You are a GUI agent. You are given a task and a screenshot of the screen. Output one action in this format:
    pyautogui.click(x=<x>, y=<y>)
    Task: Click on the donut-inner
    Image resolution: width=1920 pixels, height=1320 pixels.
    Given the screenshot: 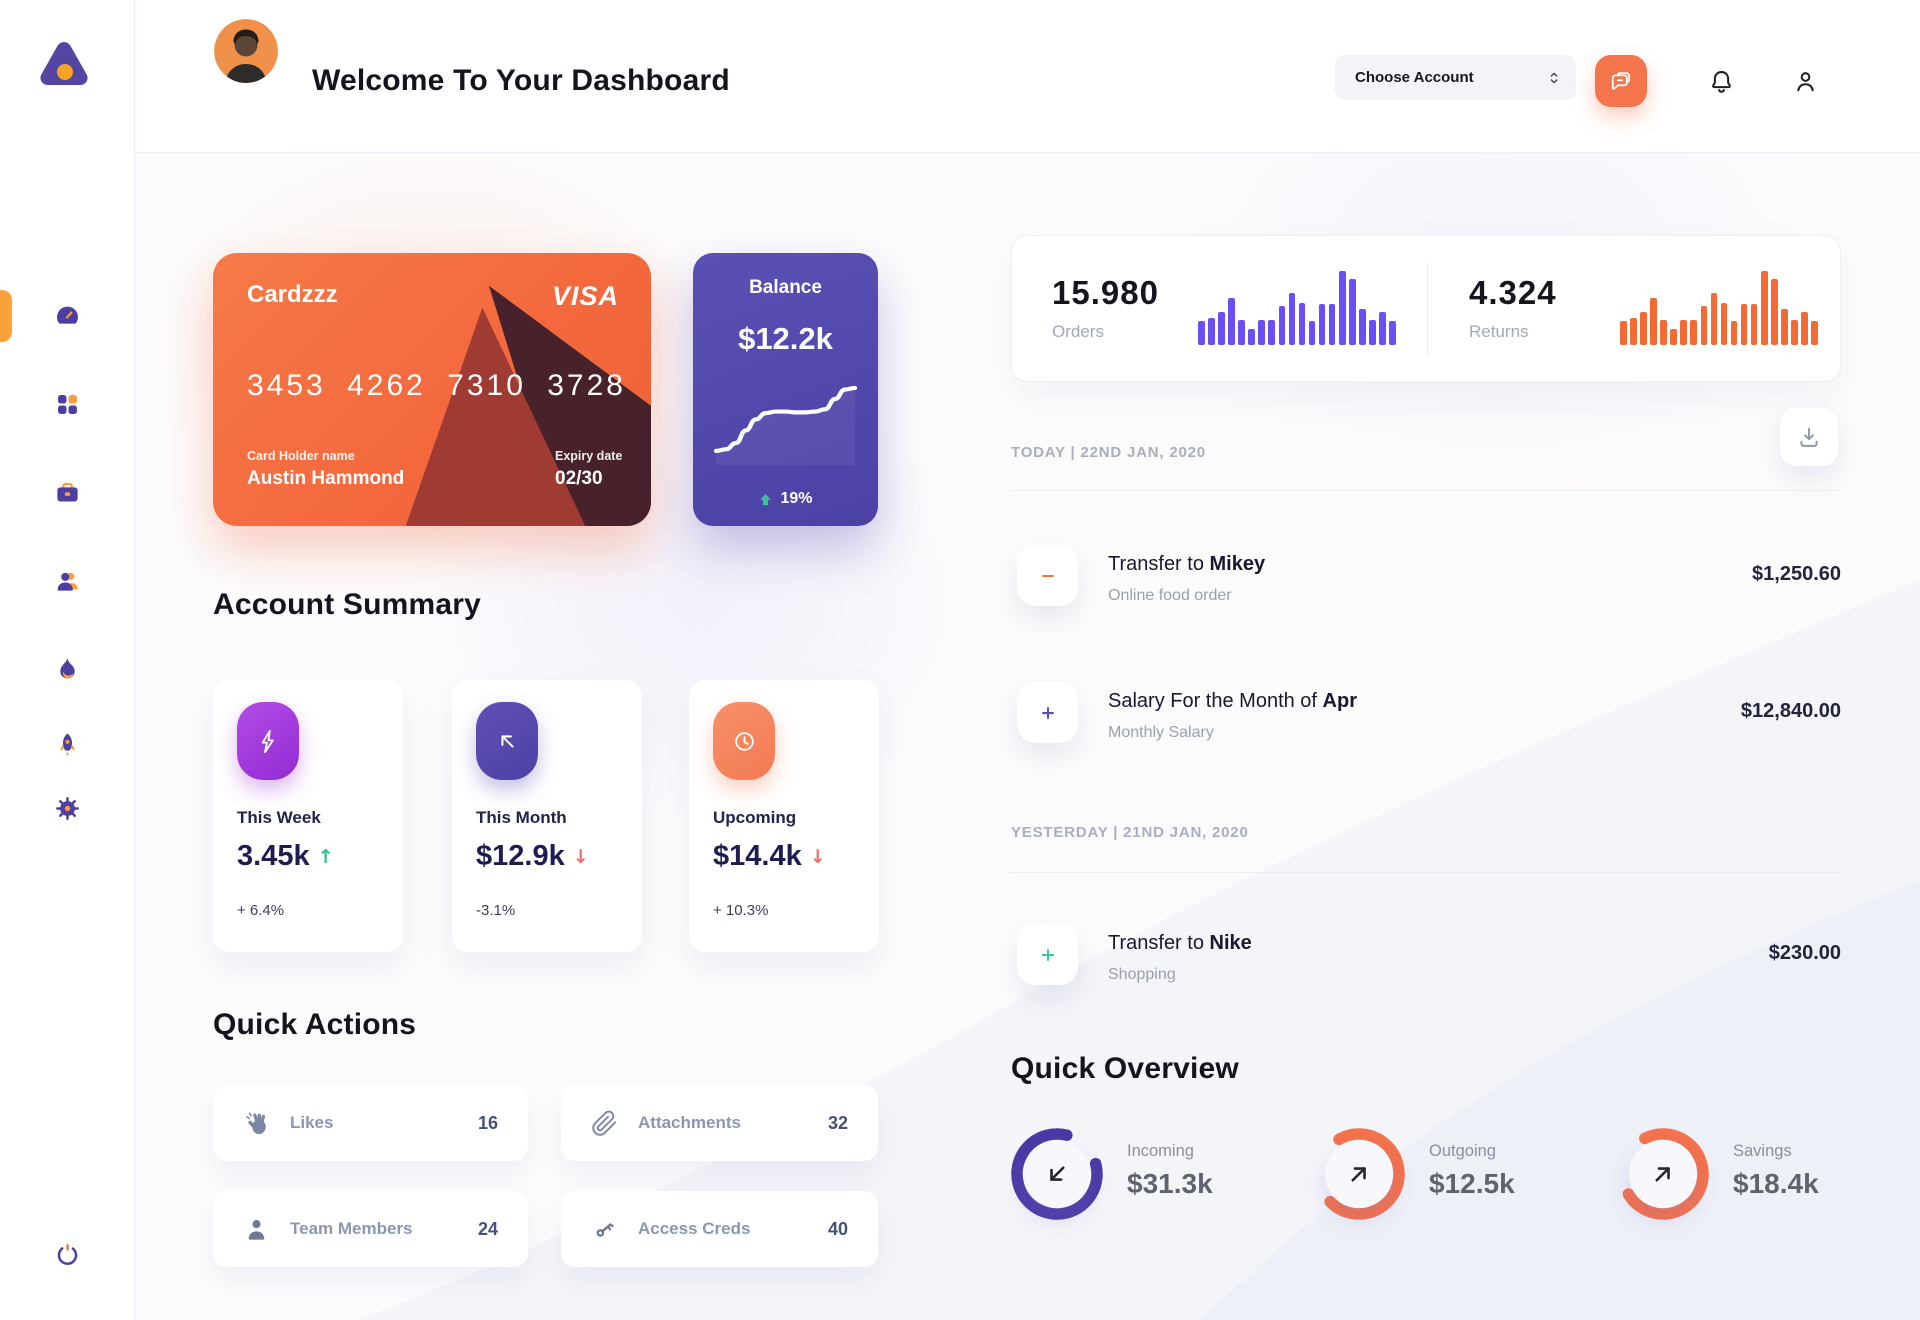 What is the action you would take?
    pyautogui.click(x=1663, y=1174)
    